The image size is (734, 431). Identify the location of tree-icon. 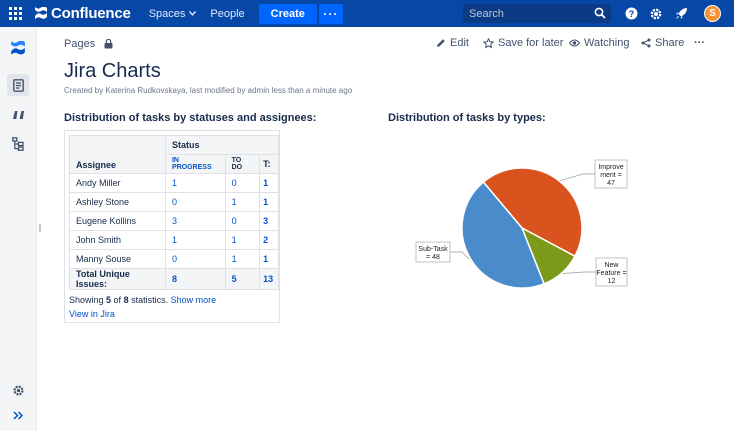
(18, 144).